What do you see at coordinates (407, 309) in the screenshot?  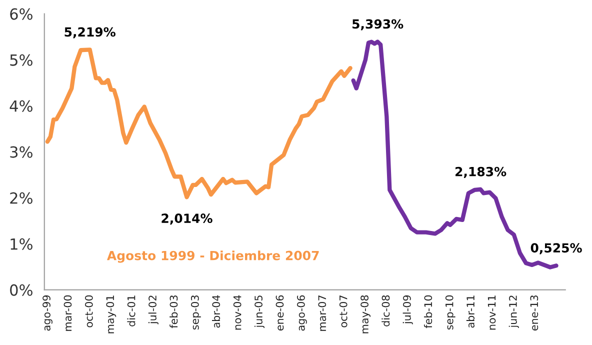 I see `x-tick-label: jul-09` at bounding box center [407, 309].